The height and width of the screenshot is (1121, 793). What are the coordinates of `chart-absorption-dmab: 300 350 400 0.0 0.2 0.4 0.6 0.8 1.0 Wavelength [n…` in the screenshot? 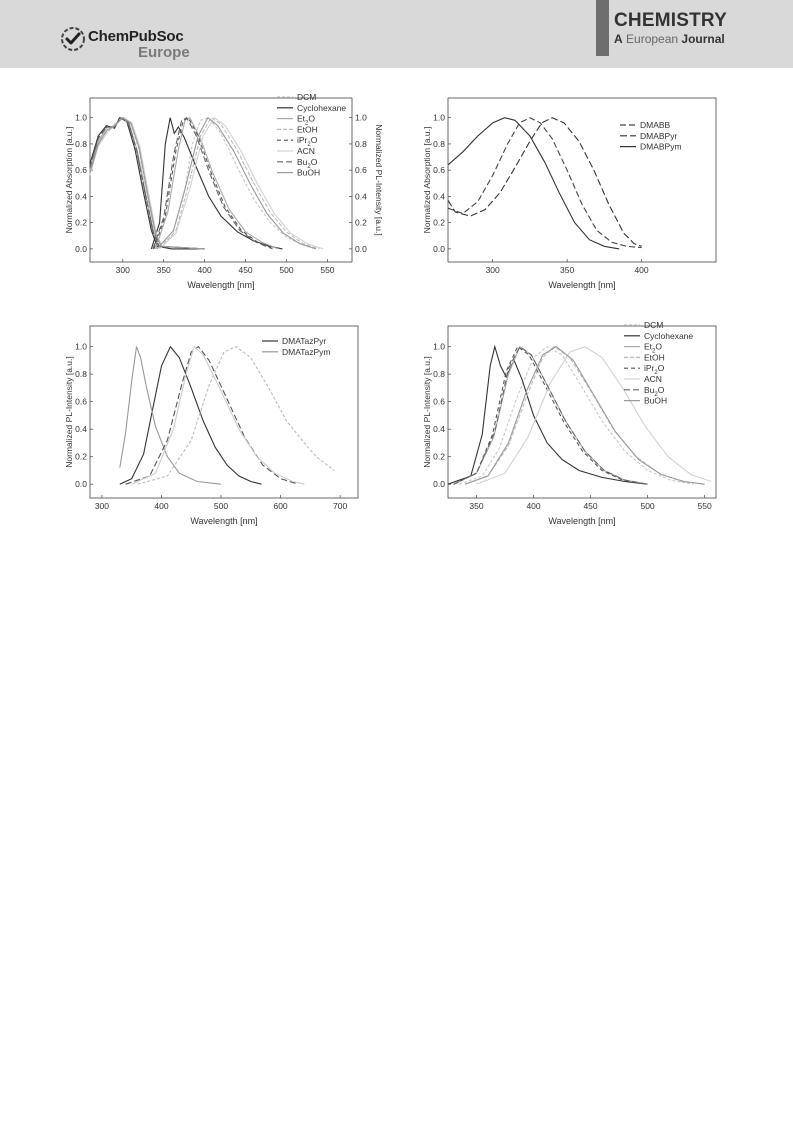 It's located at (569, 193).